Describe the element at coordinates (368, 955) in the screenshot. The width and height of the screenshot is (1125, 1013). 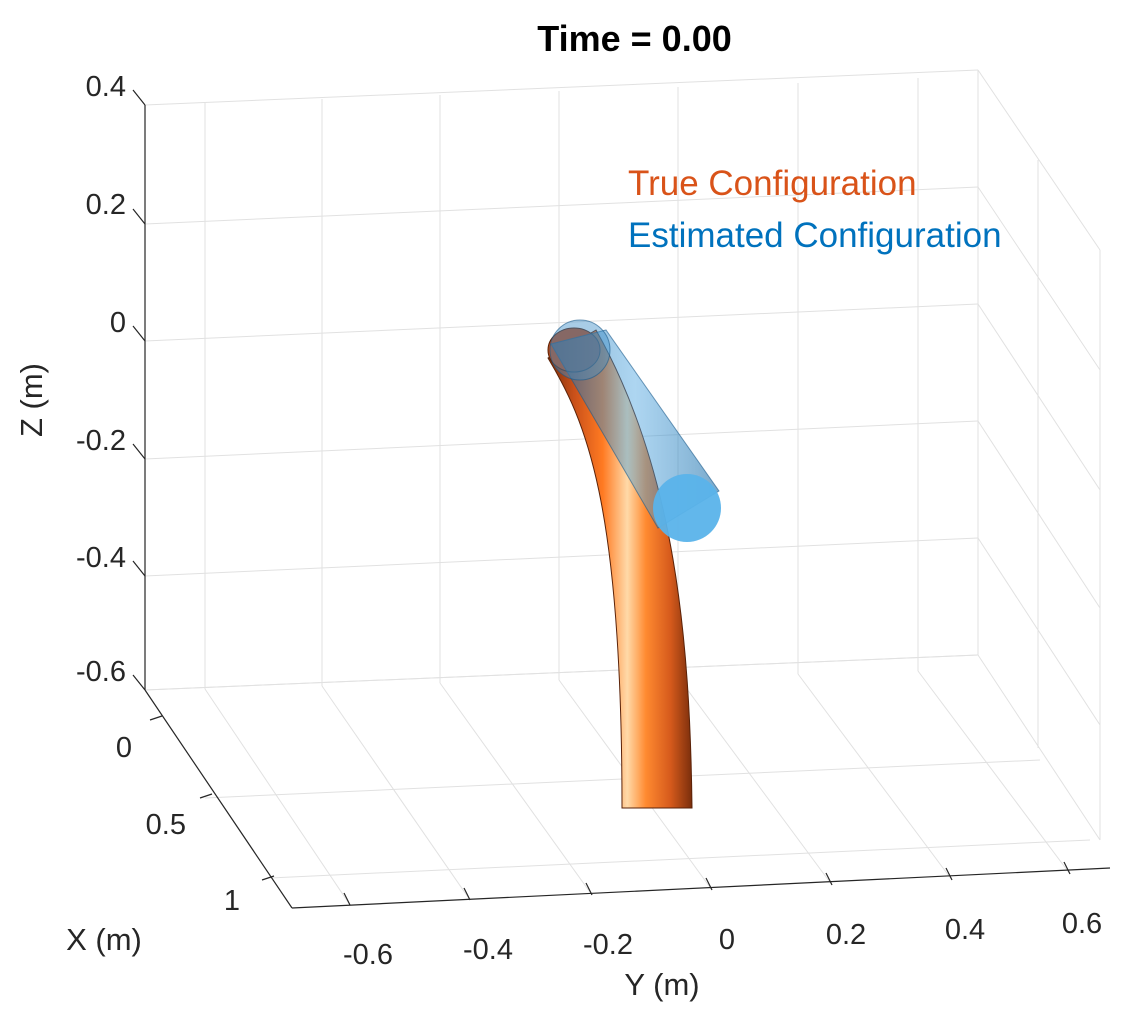
I see `y-tick-label: -0.6` at that location.